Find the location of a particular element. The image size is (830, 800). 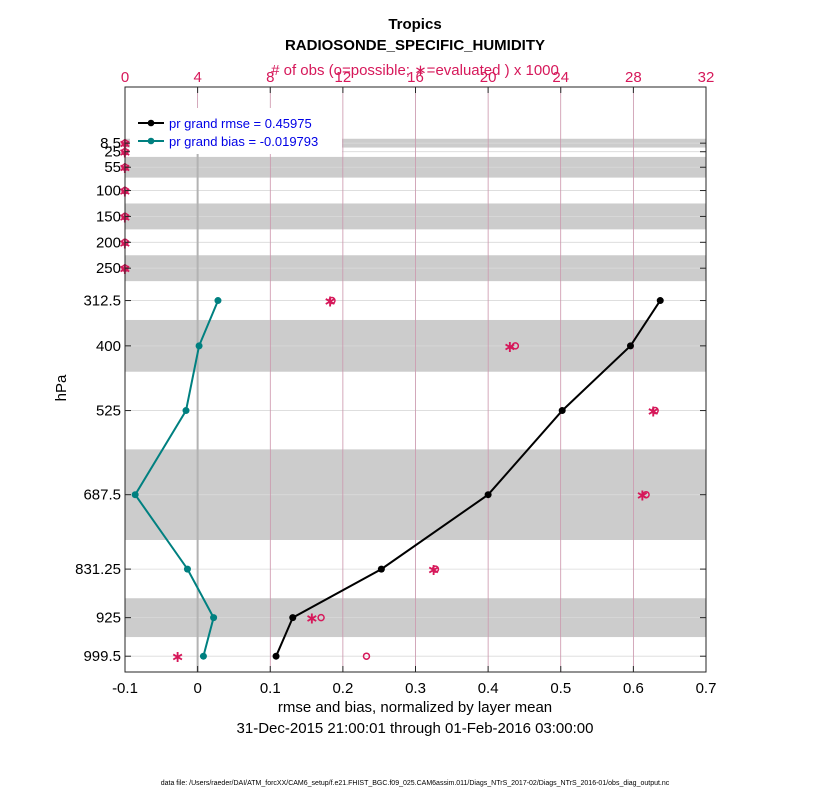

obs-evaluated-marker-7: ∗ is located at coordinates (329, 302).